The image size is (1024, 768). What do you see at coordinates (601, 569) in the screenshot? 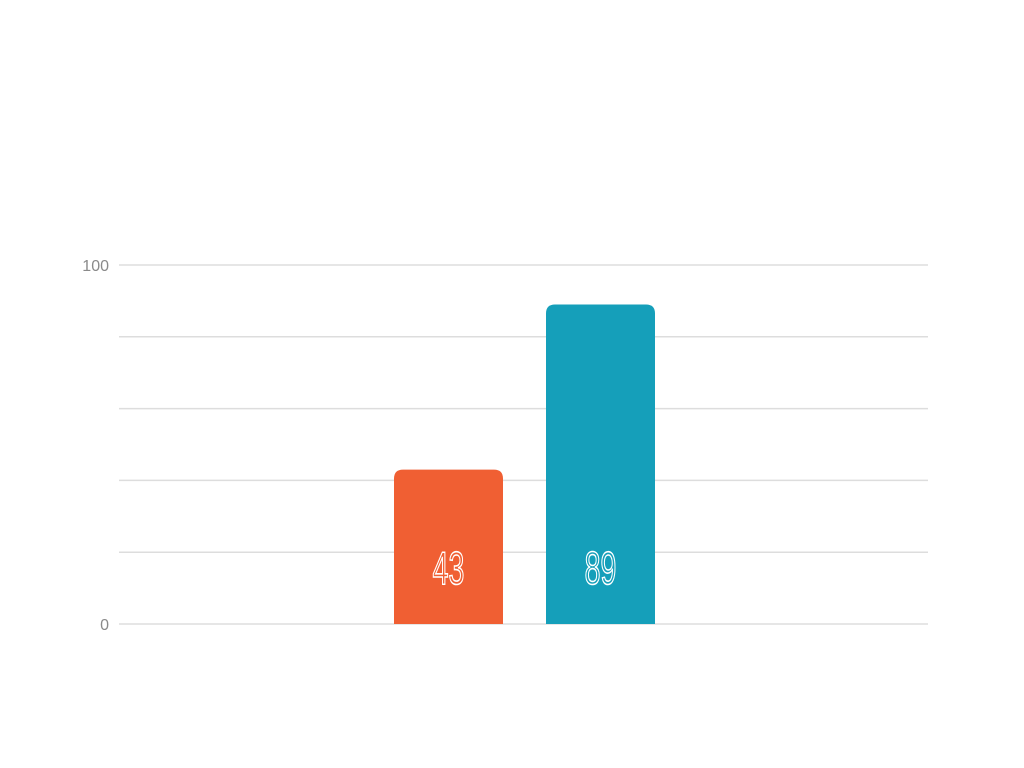
I see `data-label: 89` at bounding box center [601, 569].